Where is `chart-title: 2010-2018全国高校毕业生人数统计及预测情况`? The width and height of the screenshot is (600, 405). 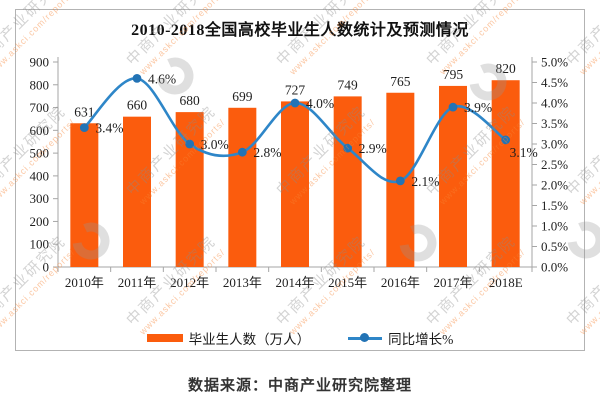
chart-title: 2010-2018全国高校毕业生人数统计及预测情况 is located at coordinates (300, 30).